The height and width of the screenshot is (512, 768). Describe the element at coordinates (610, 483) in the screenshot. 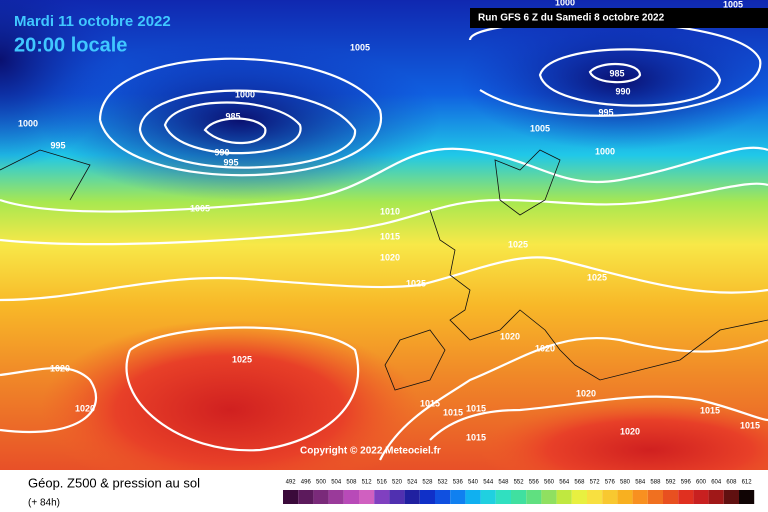

I see `scale-label: 576` at that location.